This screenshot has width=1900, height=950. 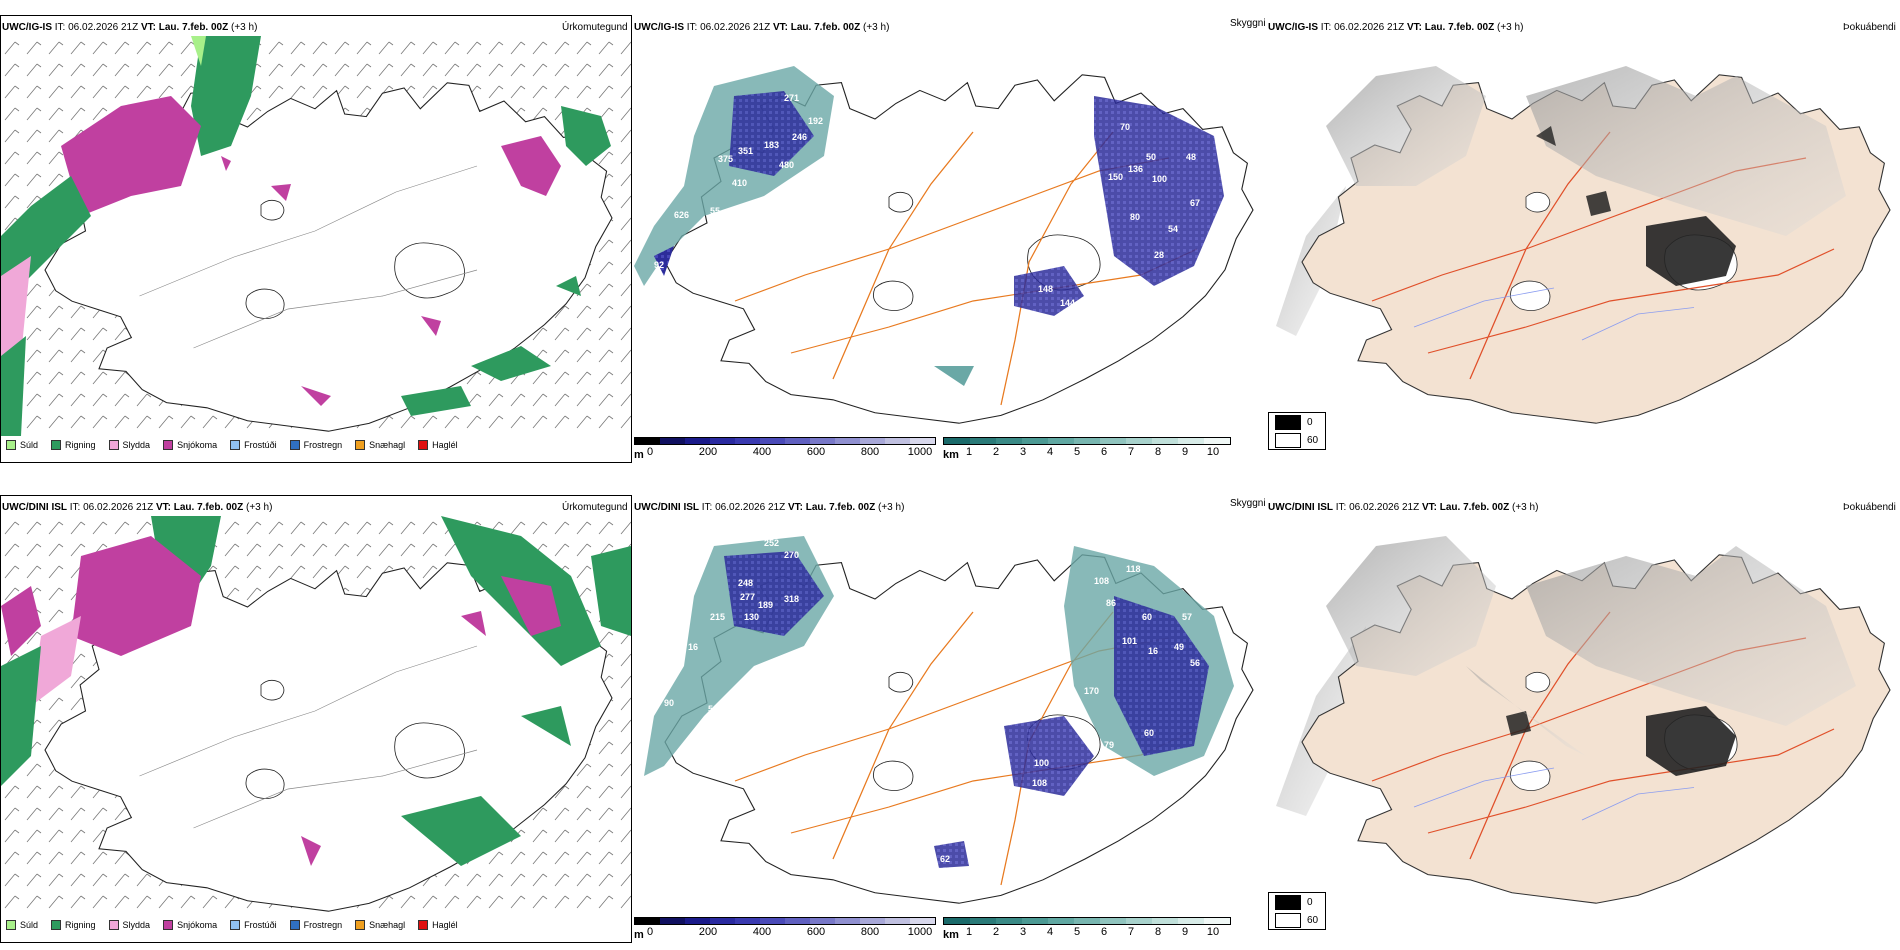 I want to click on tick-label: 200, so click(x=708, y=932).